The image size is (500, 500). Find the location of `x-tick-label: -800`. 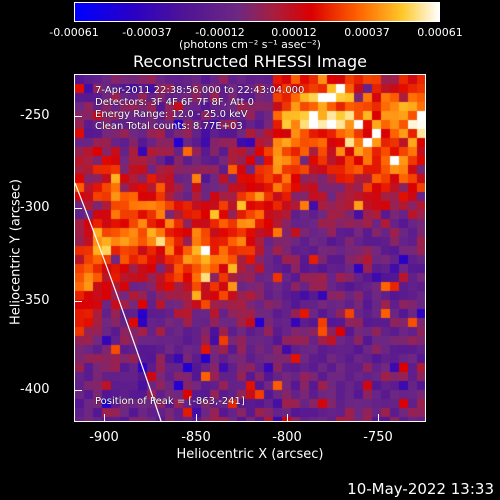

x-tick-label: -800 is located at coordinates (287, 437).